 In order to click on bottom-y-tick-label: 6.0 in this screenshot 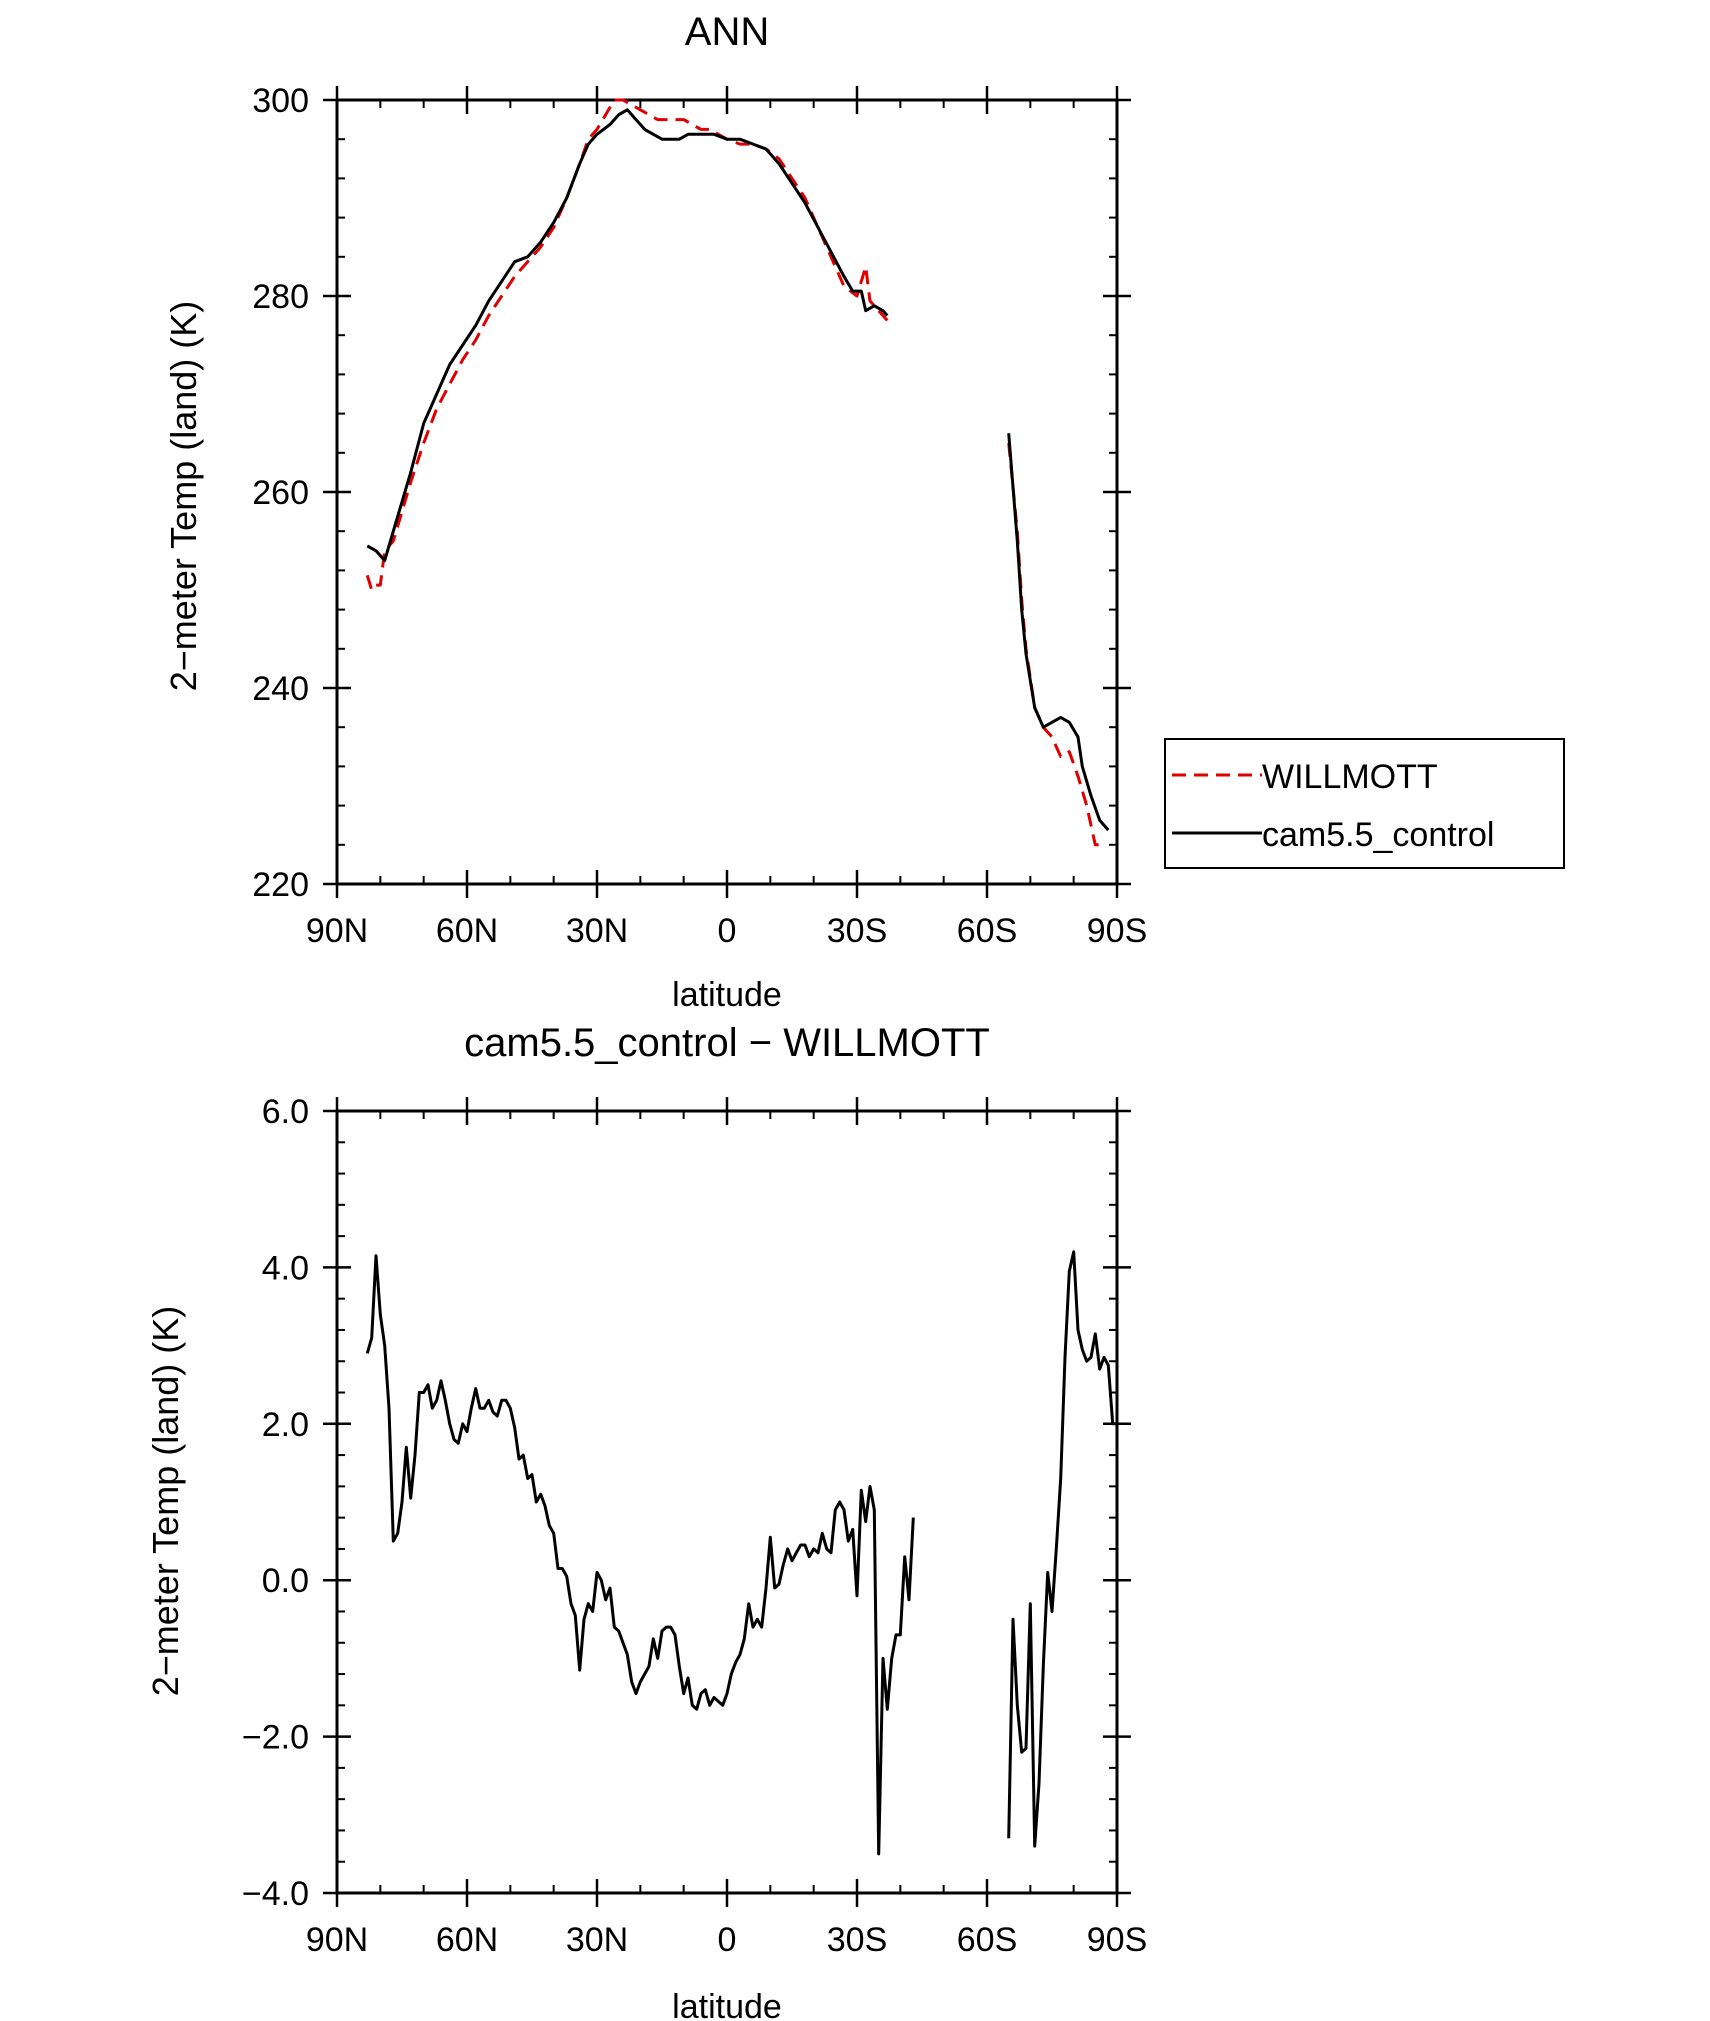, I will do `click(285, 1112)`.